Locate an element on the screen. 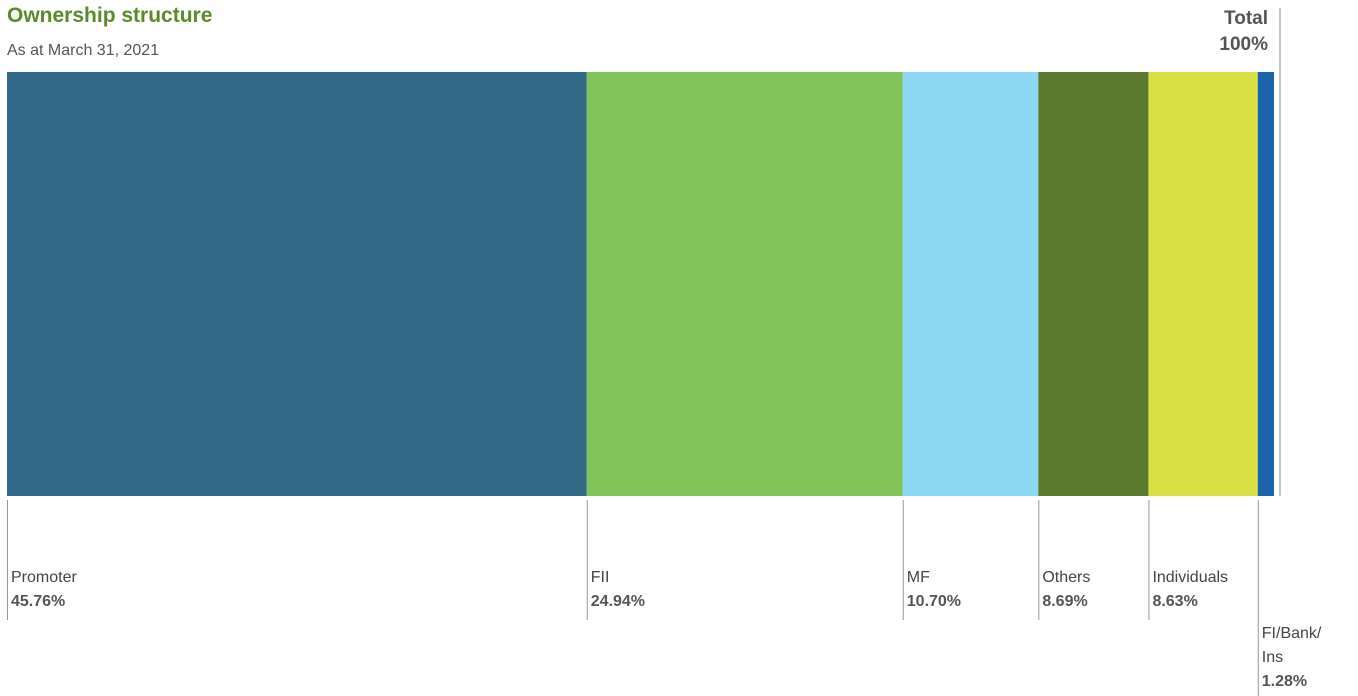 The width and height of the screenshot is (1358, 696). category-label: Promoter is located at coordinates (44, 577).